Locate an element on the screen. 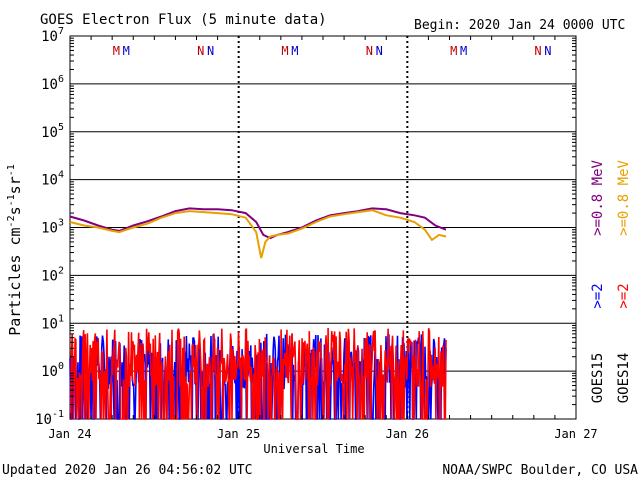  y-axis-label-sup1: -2 is located at coordinates (11, 221).